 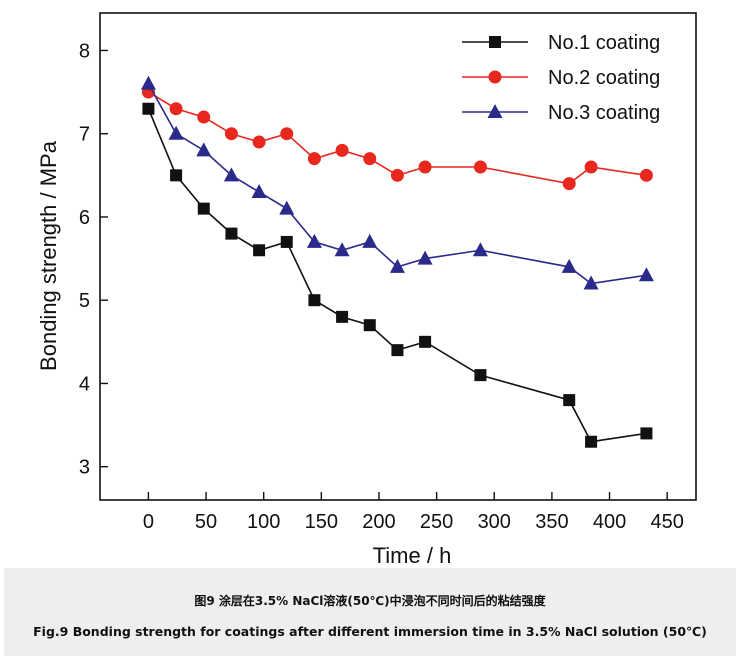 What do you see at coordinates (604, 43) in the screenshot?
I see `legend-label: No.1 coating` at bounding box center [604, 43].